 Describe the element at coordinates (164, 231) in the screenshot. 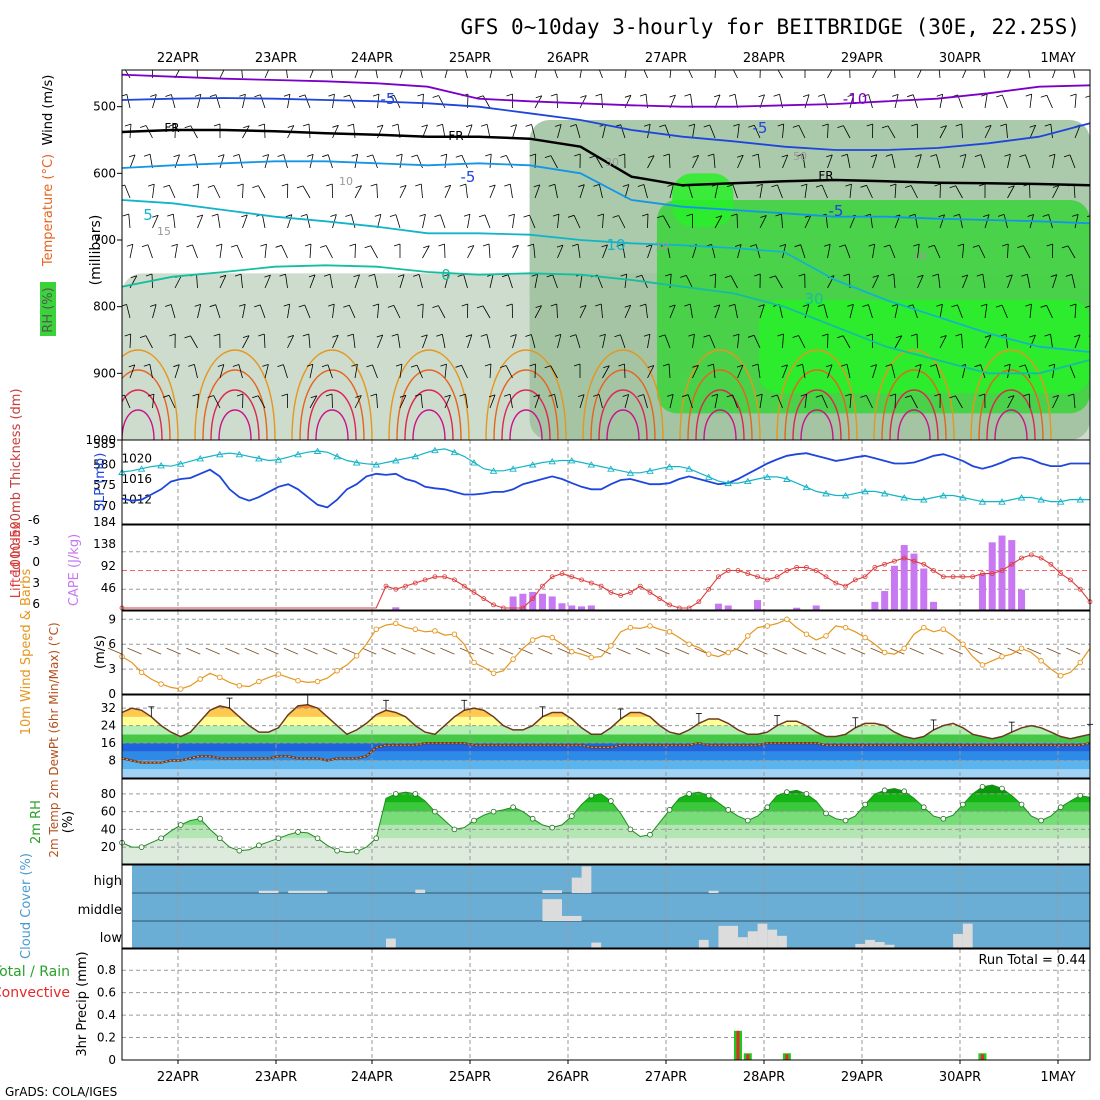

I see `isotherm-label: 15` at that location.